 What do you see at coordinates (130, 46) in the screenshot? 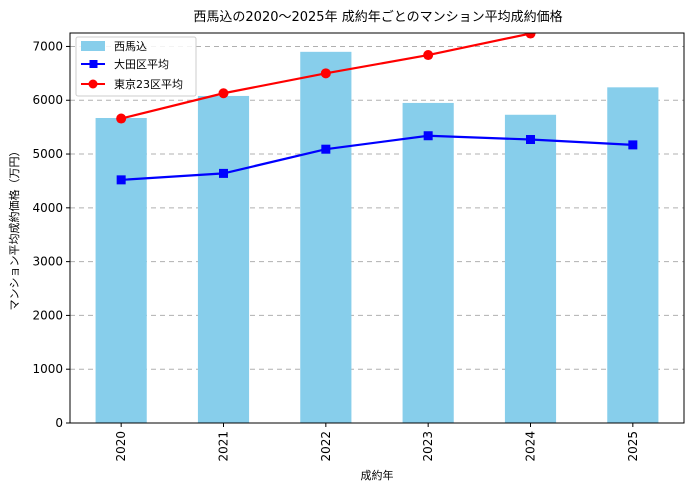
I see `legend-label-nishimagome: 西馬込` at bounding box center [130, 46].